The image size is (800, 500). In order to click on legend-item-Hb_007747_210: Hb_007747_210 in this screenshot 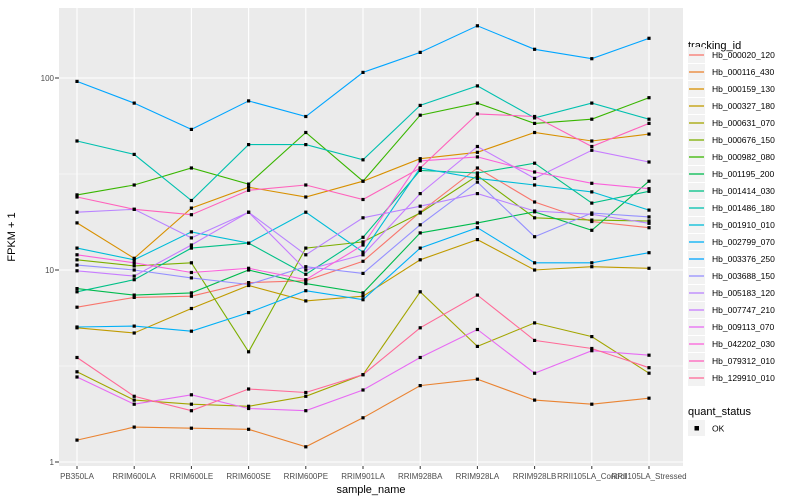, I will do `click(731, 310)`.